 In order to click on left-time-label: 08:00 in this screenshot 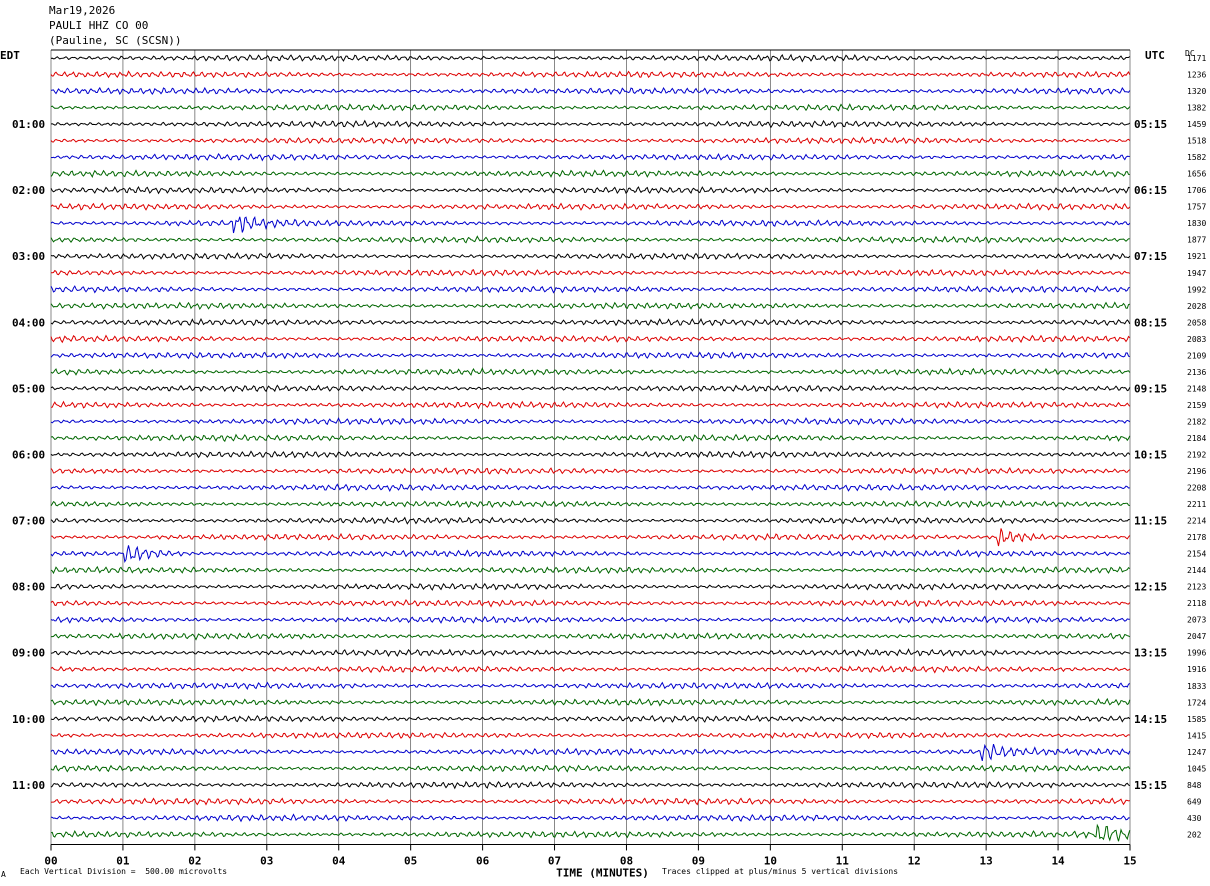, I will do `click(28, 587)`.